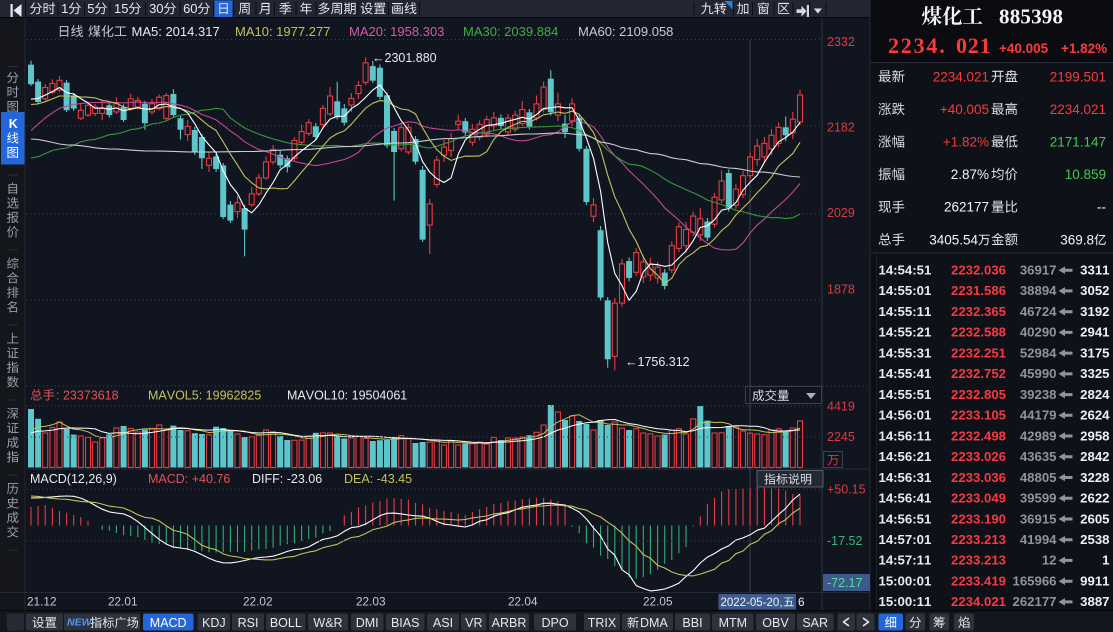  Describe the element at coordinates (1094, 477) in the screenshot. I see `svg-text: 3228` at that location.